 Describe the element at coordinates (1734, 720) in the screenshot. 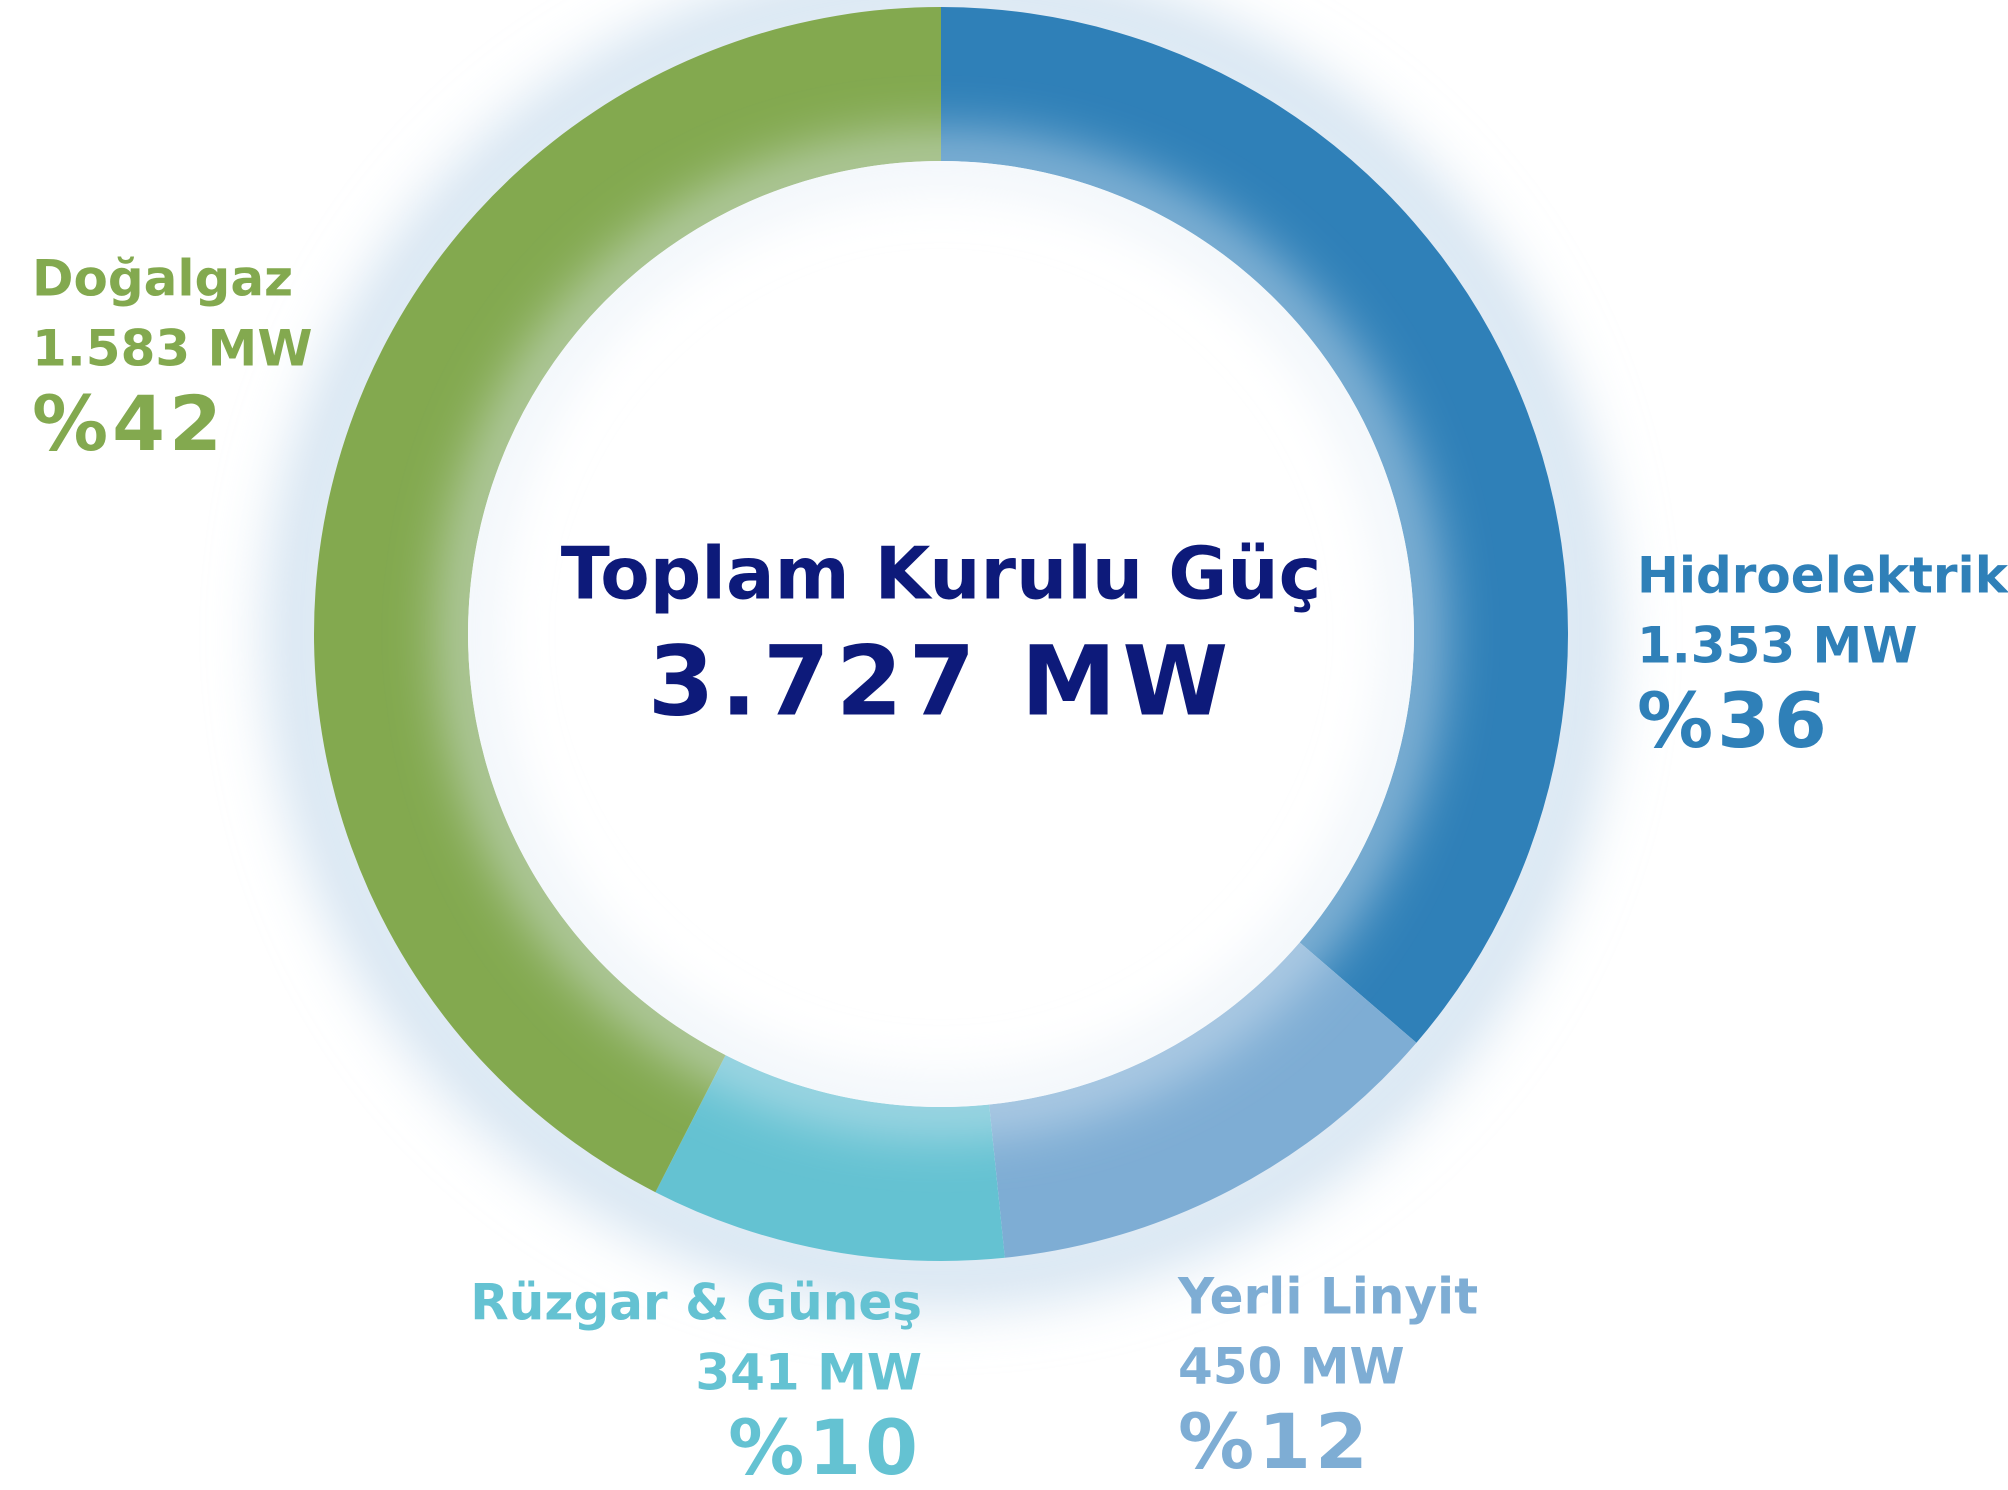

I see `segment-share: %36` at that location.